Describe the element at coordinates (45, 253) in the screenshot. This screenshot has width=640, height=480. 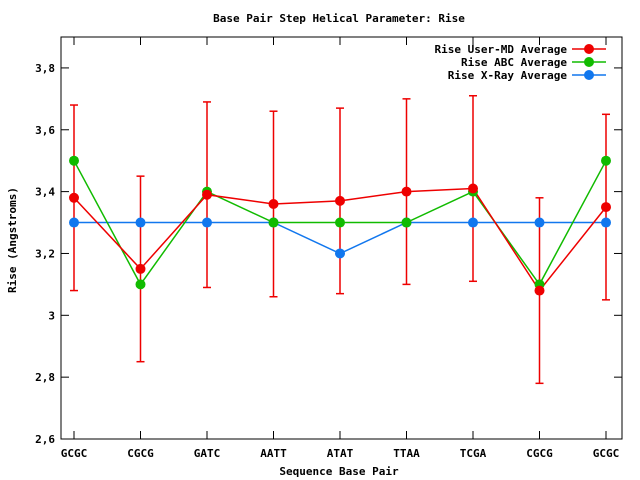
I see `y-tick-label: 3,2` at that location.